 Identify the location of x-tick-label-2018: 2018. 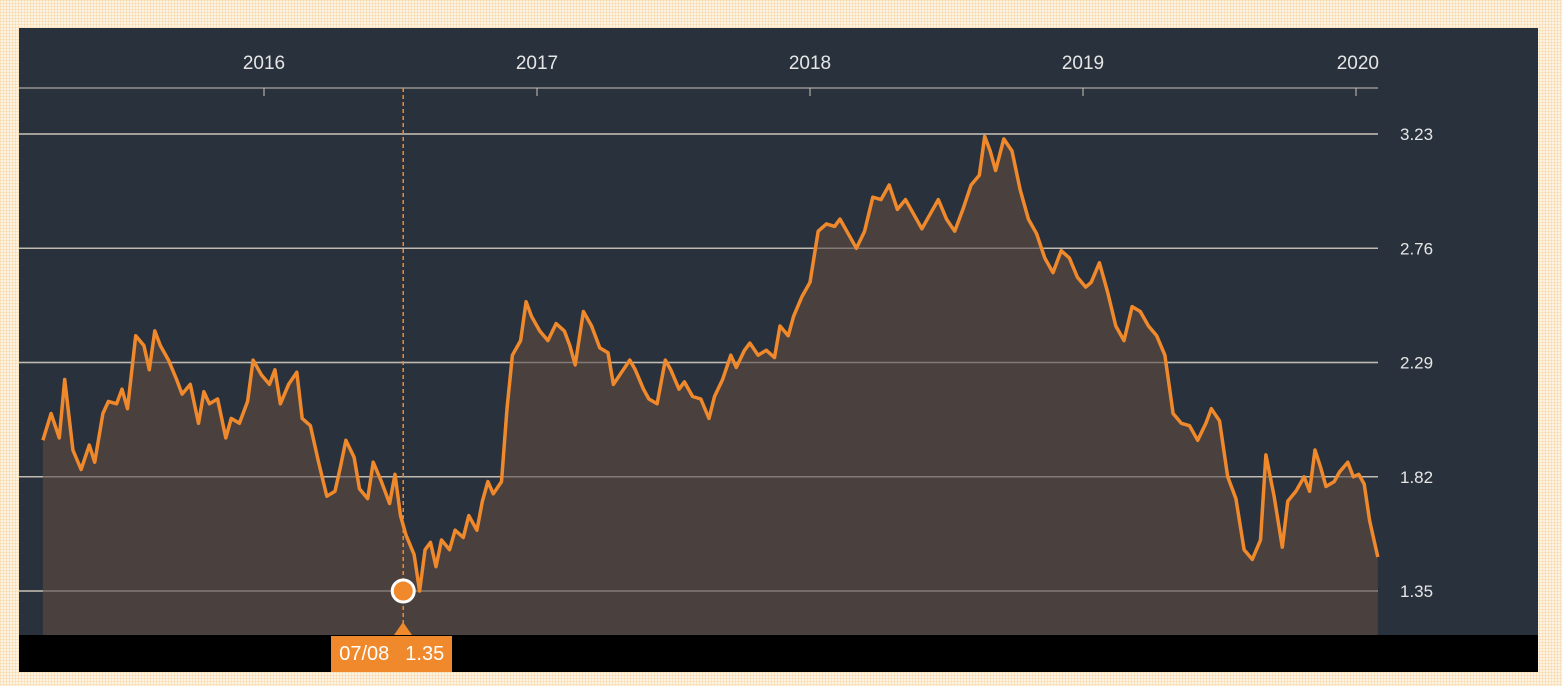
(810, 63).